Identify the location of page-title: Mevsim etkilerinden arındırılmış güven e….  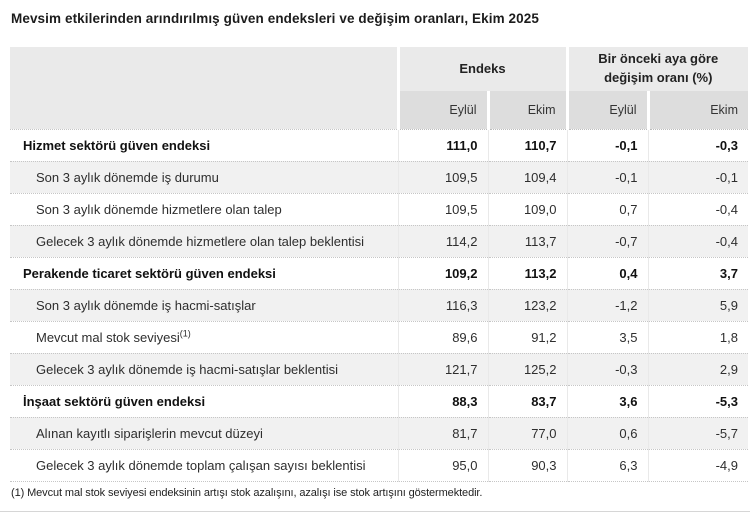
(275, 18).